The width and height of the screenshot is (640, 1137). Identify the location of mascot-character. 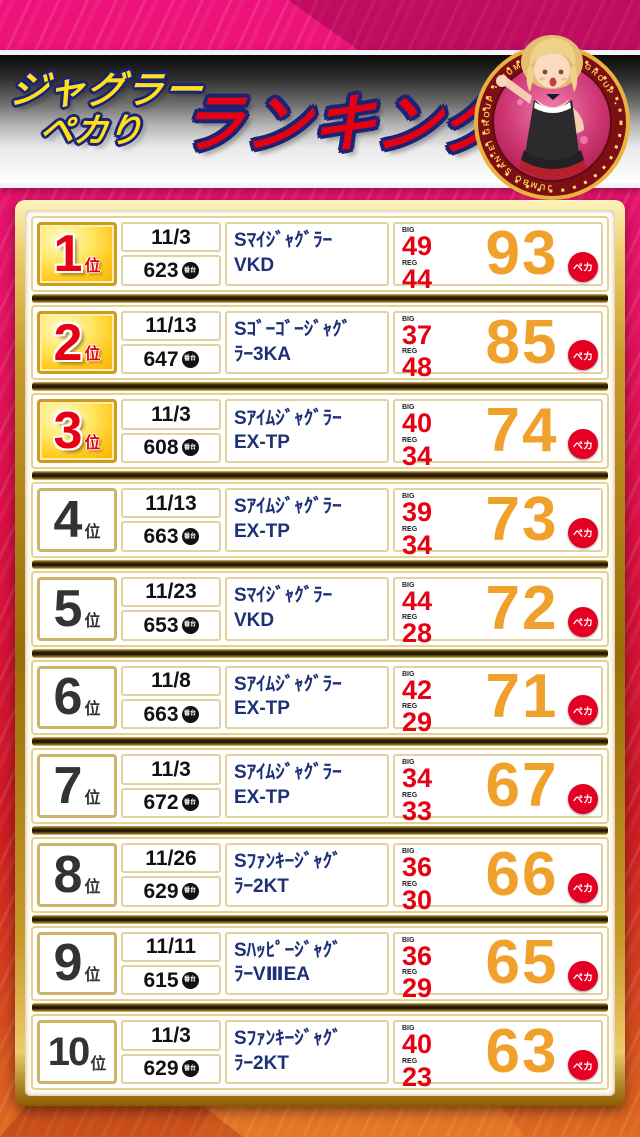
(541, 107).